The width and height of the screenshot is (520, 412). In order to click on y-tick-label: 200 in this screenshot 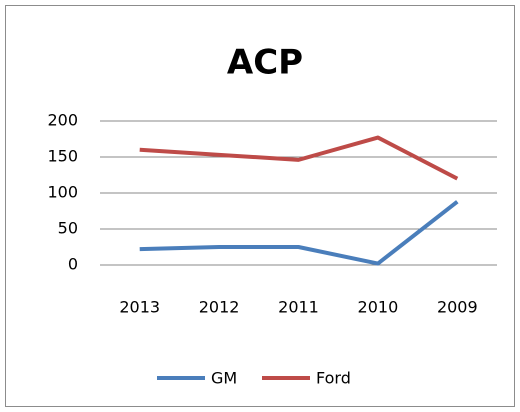, I will do `click(62, 120)`.